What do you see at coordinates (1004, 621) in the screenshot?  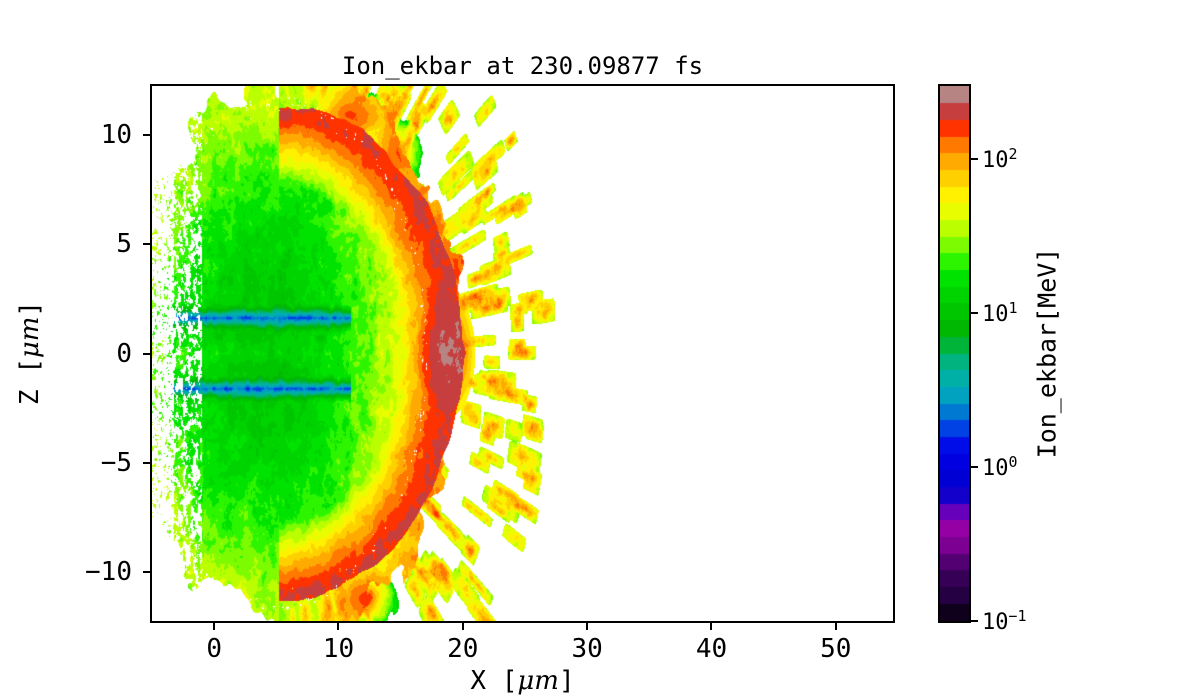 I see `colorbar-tick-label: 10⁻¹` at bounding box center [1004, 621].